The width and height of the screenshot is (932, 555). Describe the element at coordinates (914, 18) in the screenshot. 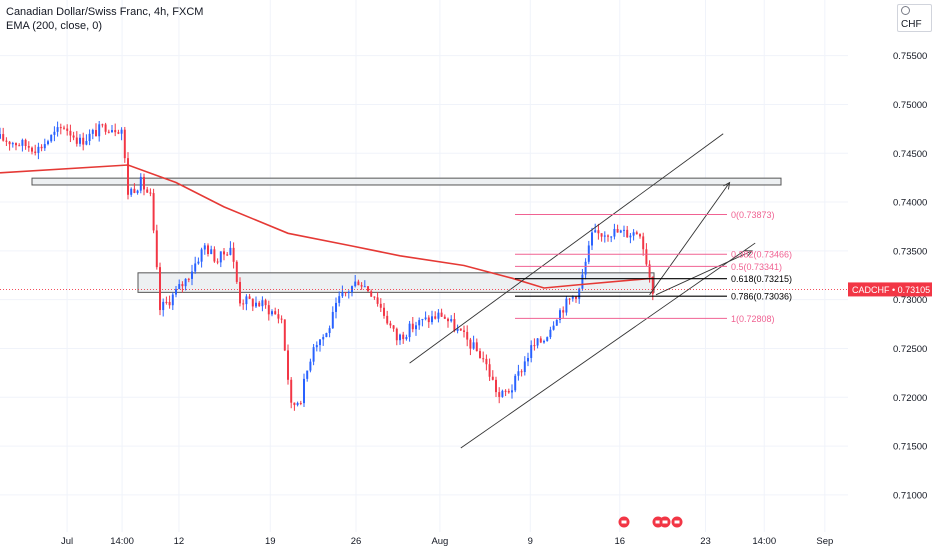

I see `currency-selector: CHF` at that location.